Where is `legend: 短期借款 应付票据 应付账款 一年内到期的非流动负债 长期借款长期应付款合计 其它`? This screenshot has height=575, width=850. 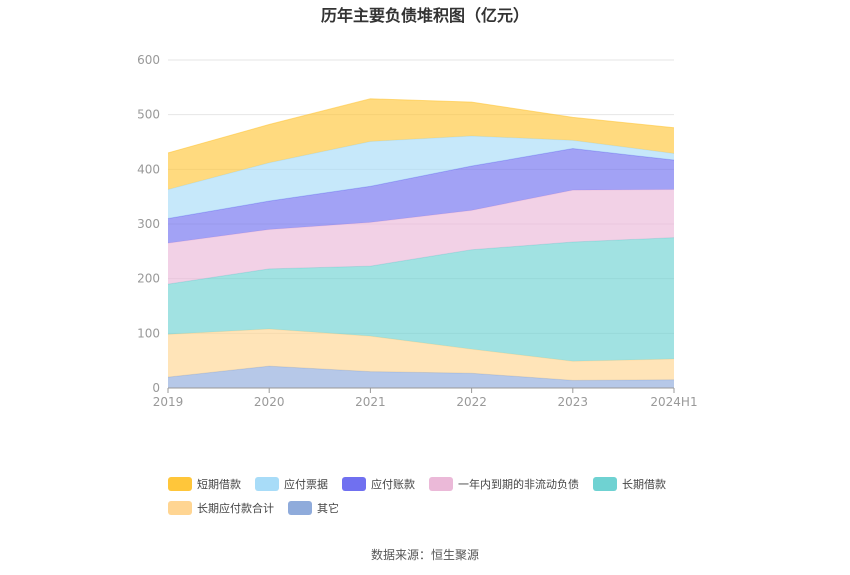
legend: 短期借款 应付票据 应付账款 一年内到期的非流动负债 长期借款长期应付款合计 其它 is located at coordinates (448, 496).